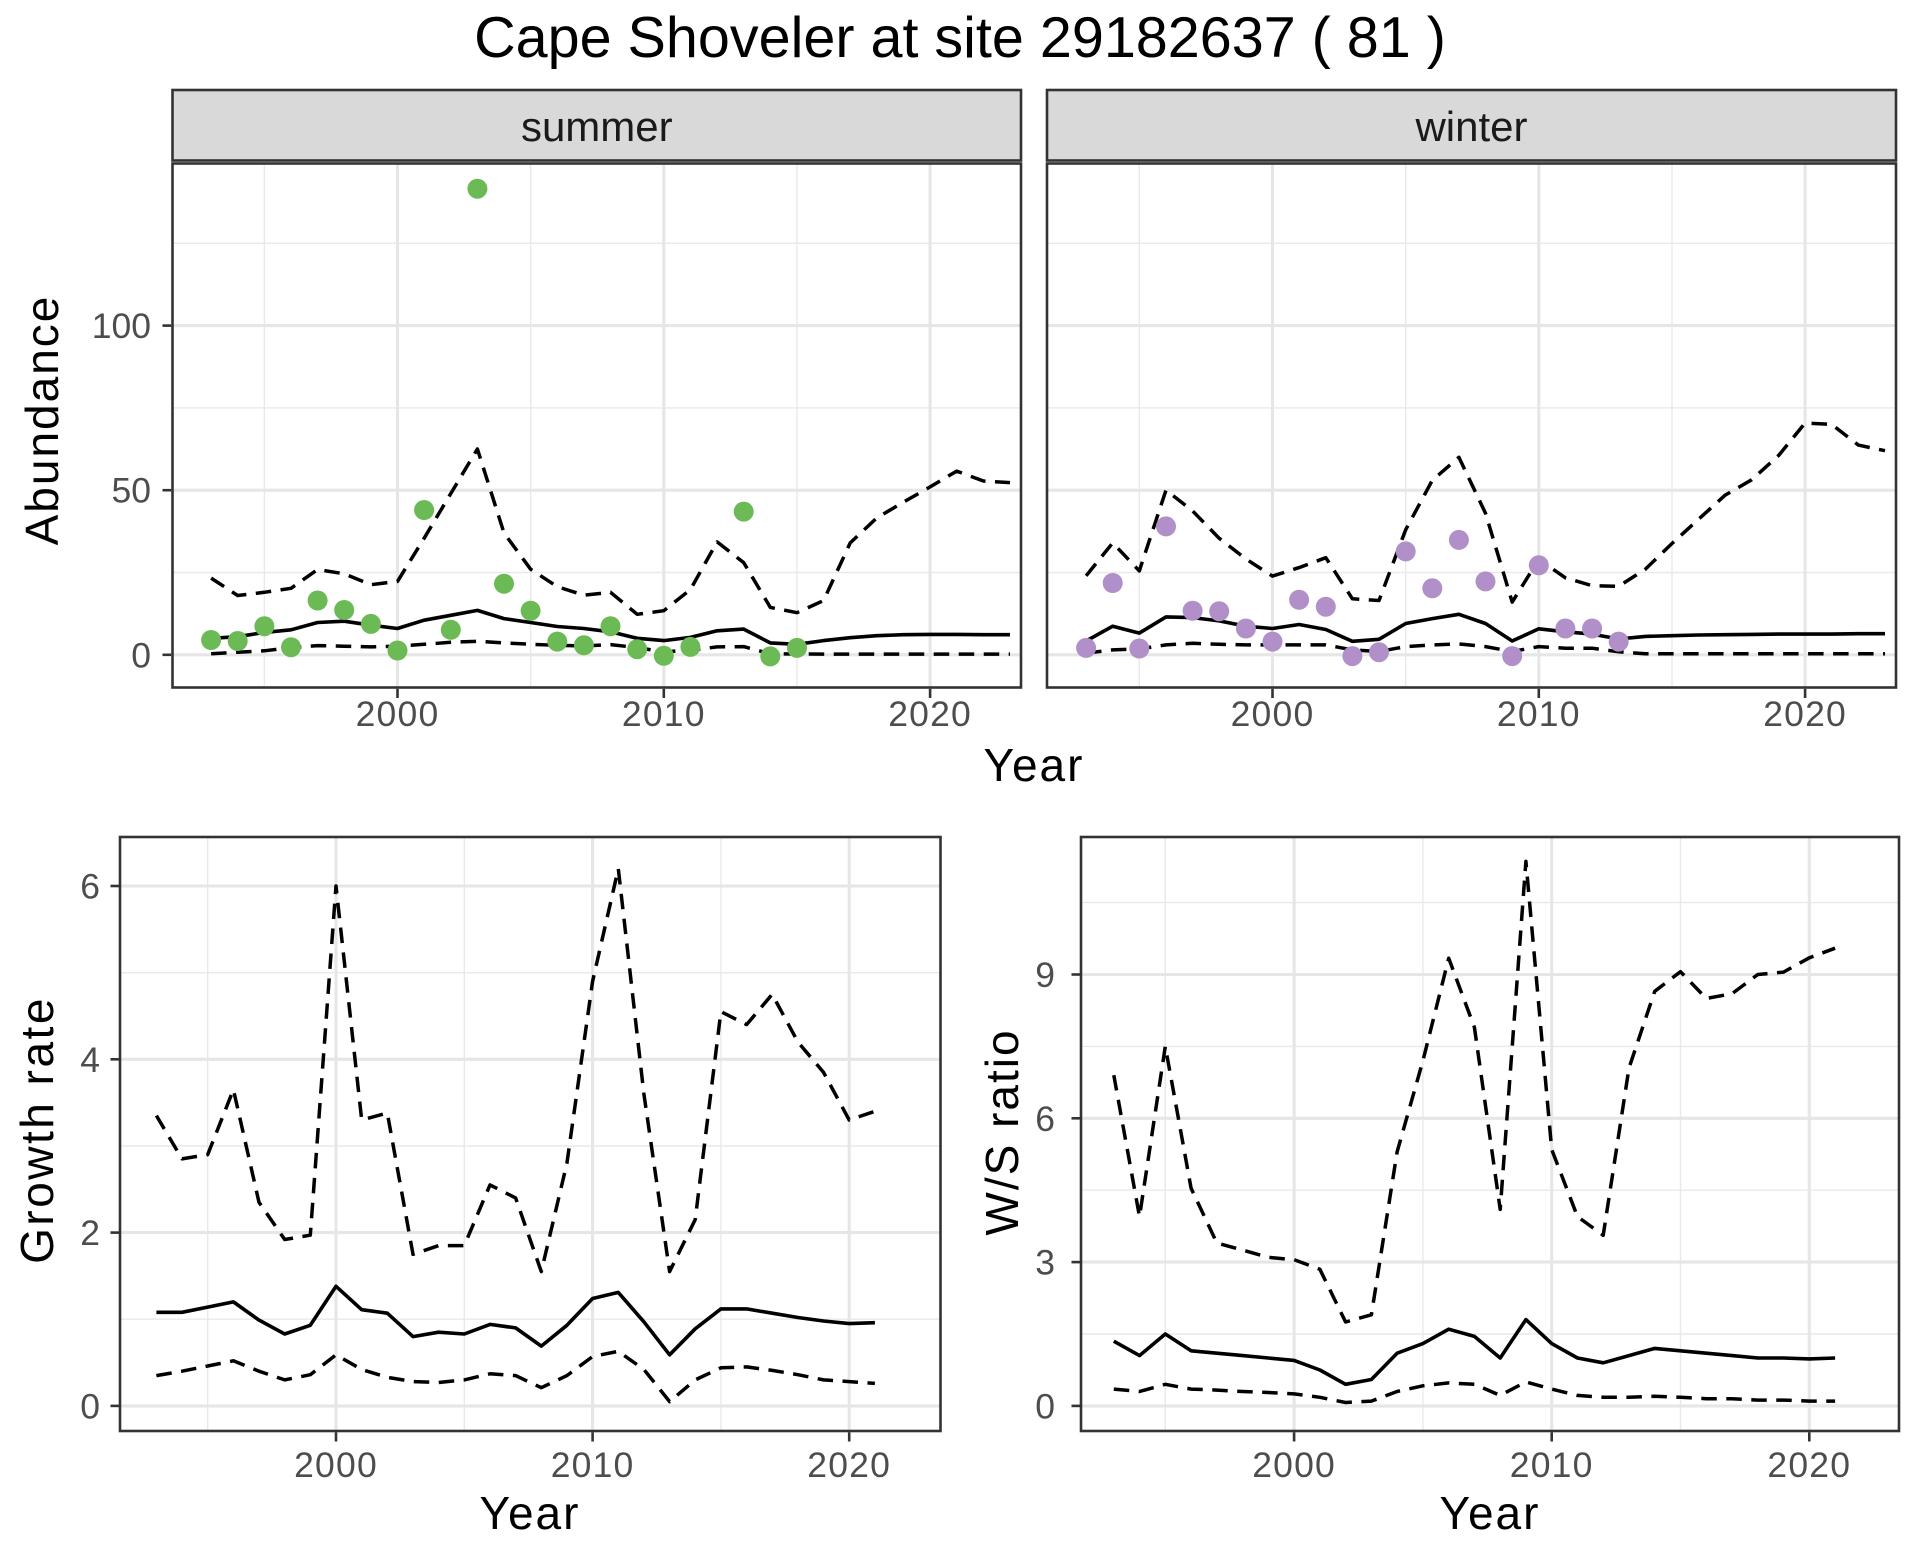  What do you see at coordinates (42, 420) in the screenshot?
I see `svg-text: Abundance` at bounding box center [42, 420].